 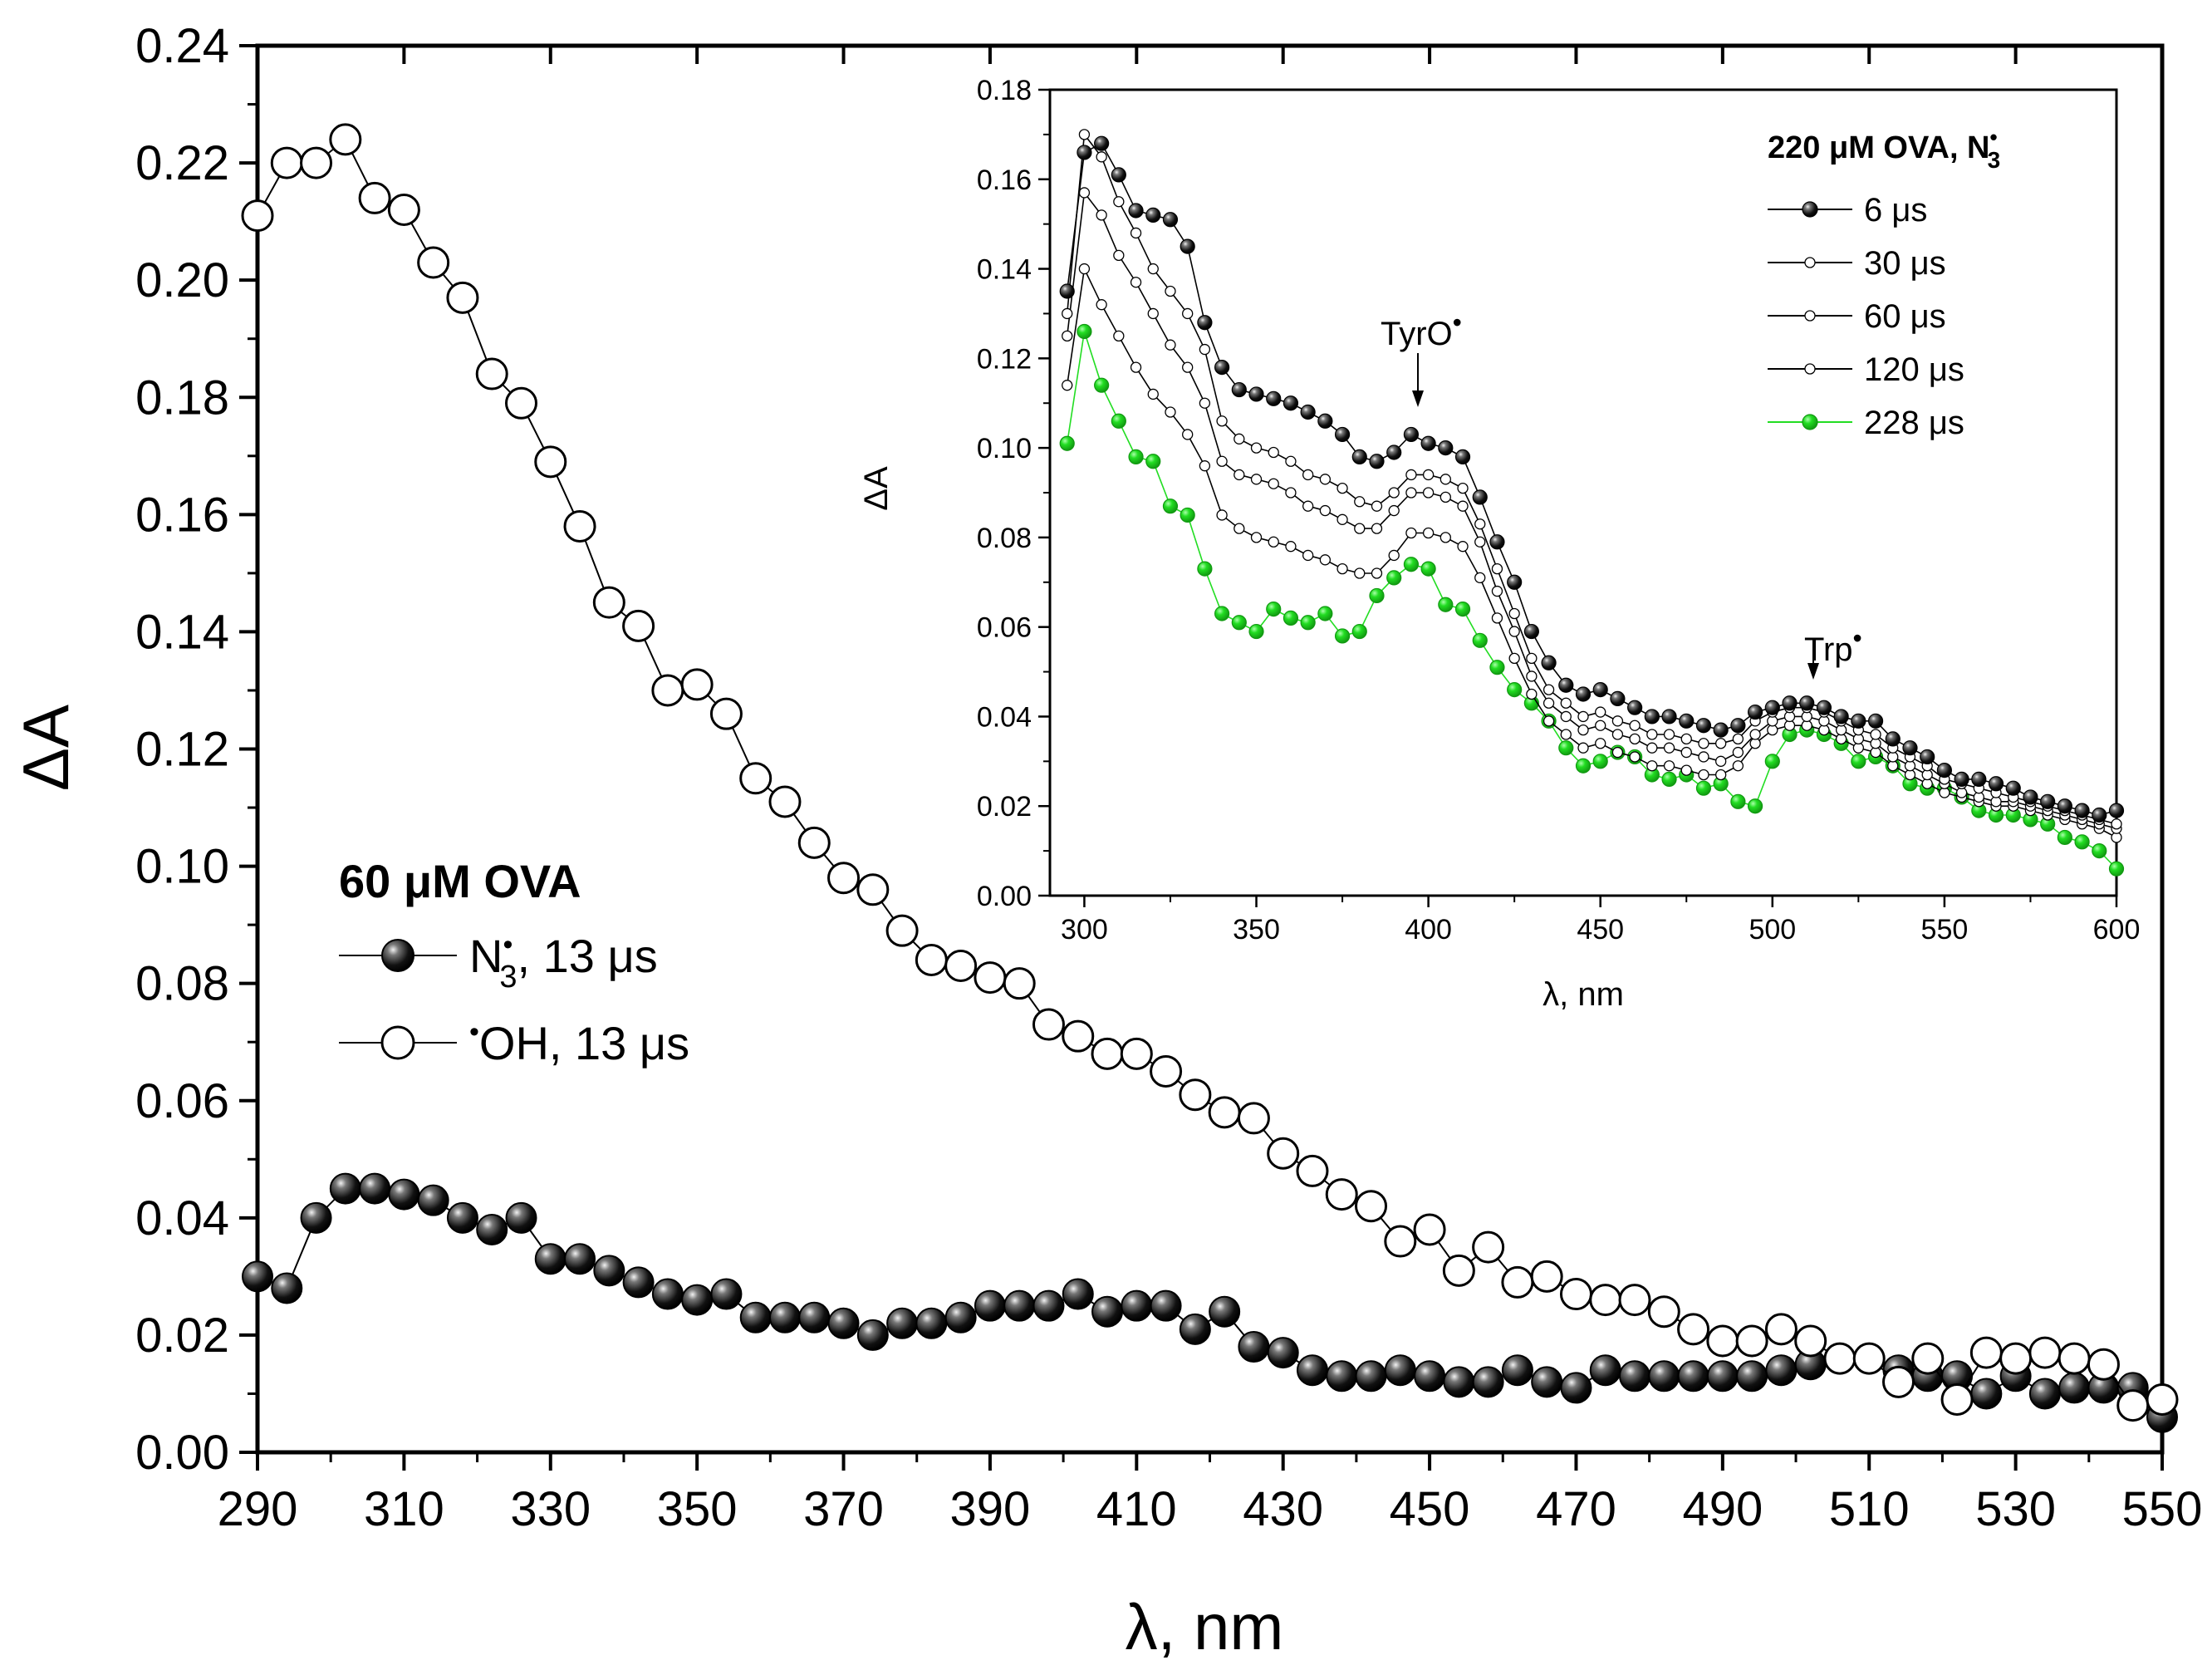 I want to click on inset-x-tick-label: 350, so click(x=1256, y=929).